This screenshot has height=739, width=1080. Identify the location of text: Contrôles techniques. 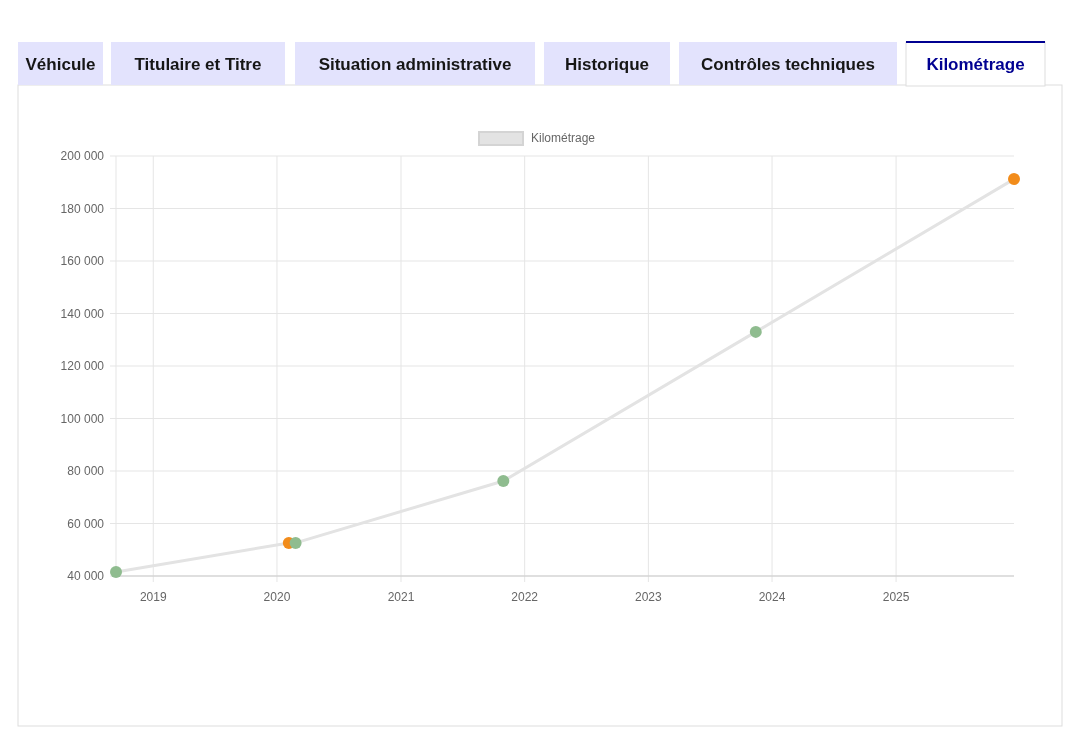
(788, 64).